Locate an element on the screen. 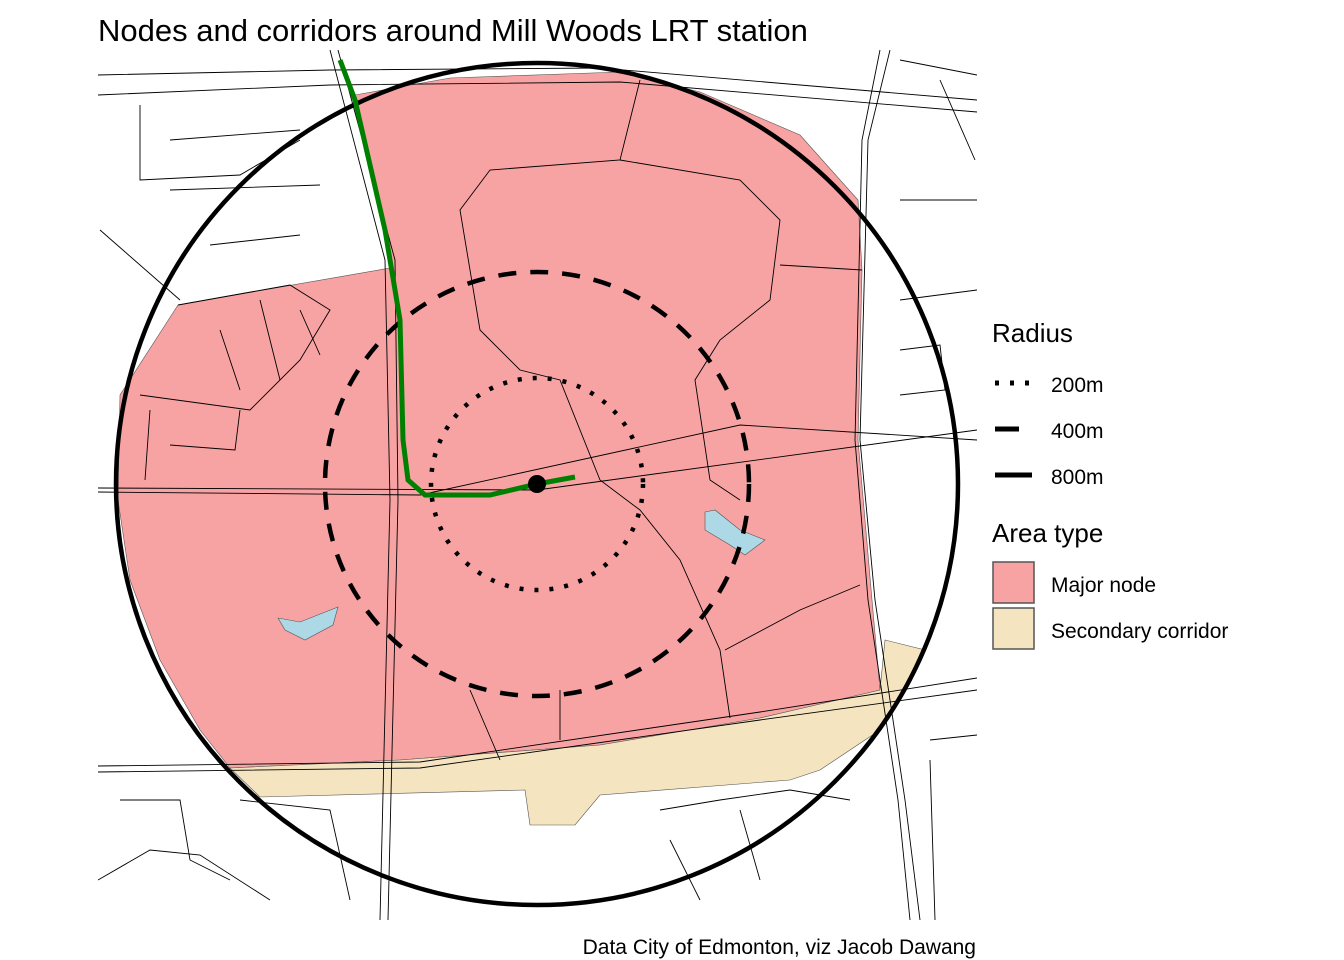  lrt-station-marker is located at coordinates (537, 484).